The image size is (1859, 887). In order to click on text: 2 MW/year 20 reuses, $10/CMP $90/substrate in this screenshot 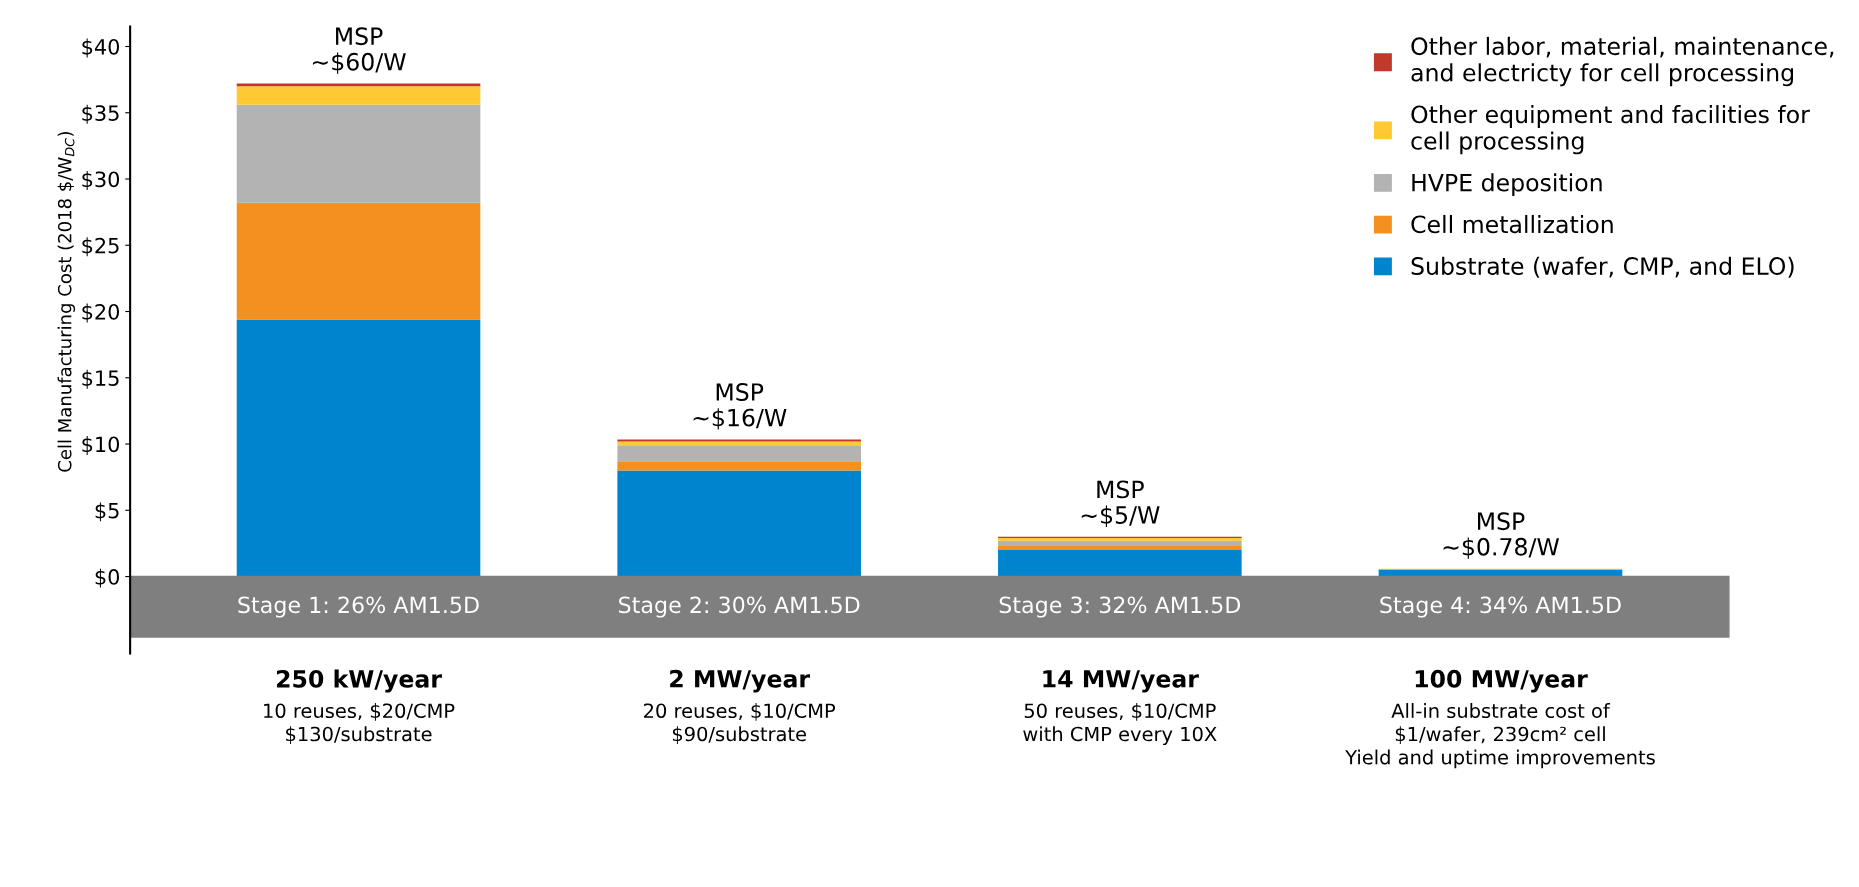, I will do `click(740, 706)`.